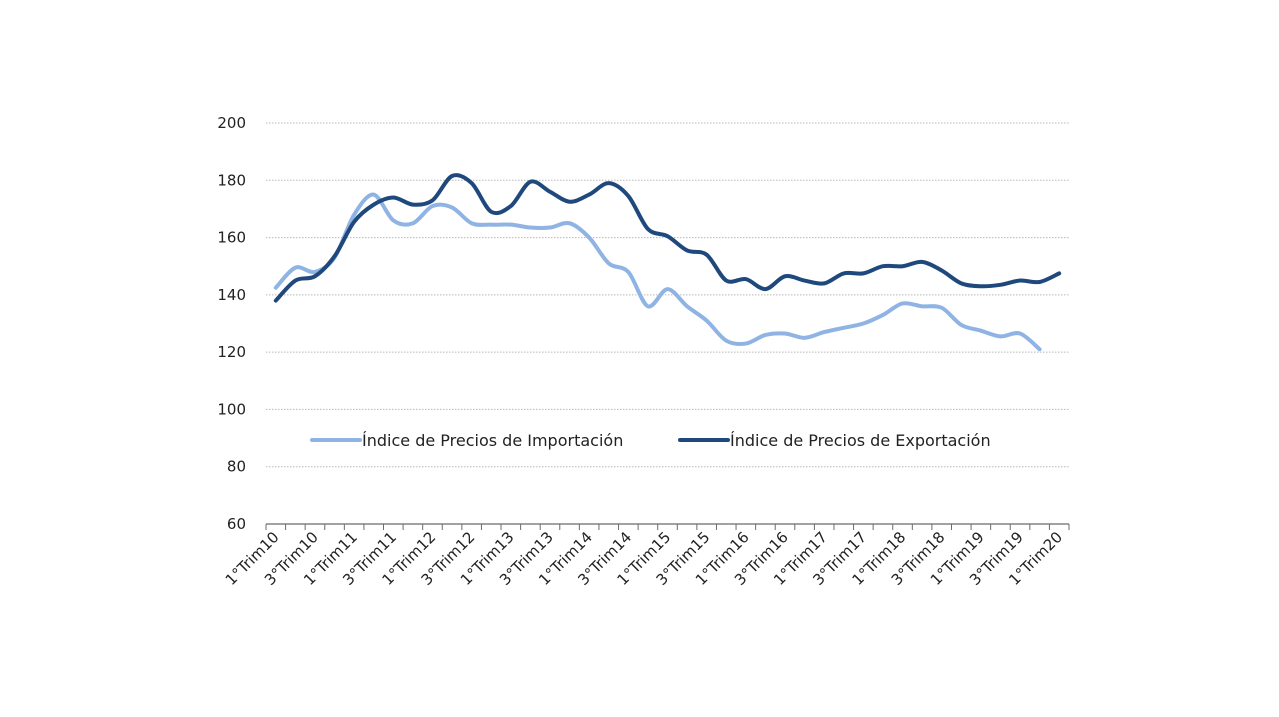 The image size is (1279, 717). What do you see at coordinates (236, 467) in the screenshot?
I see `y-tick-label-80: 80` at bounding box center [236, 467].